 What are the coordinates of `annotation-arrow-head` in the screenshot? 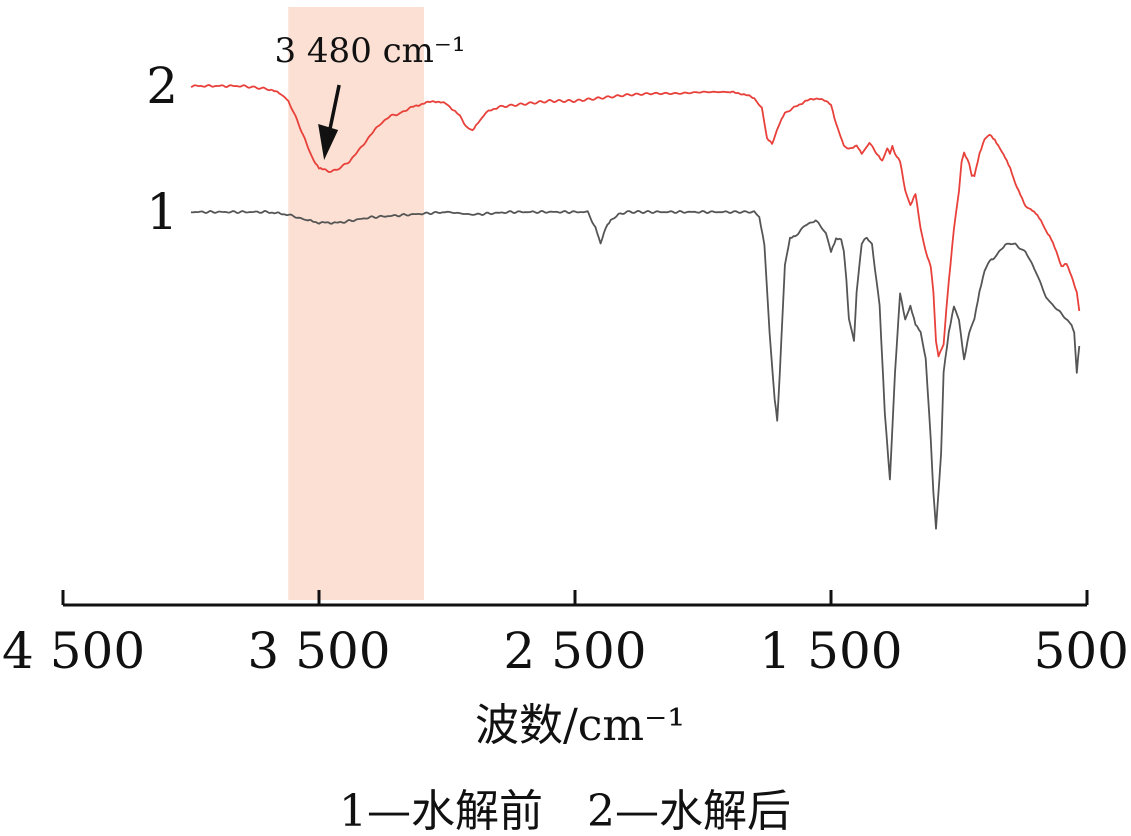 It's located at (328, 142).